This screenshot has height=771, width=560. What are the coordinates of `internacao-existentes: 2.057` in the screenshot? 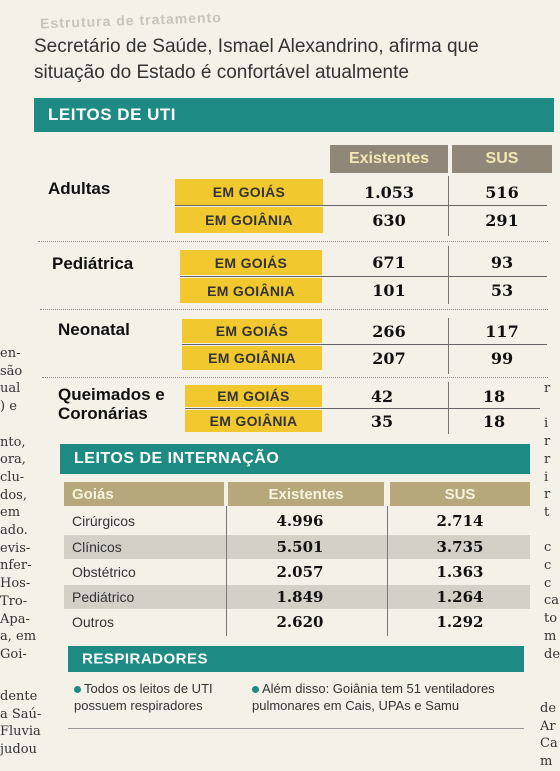 It's located at (300, 572).